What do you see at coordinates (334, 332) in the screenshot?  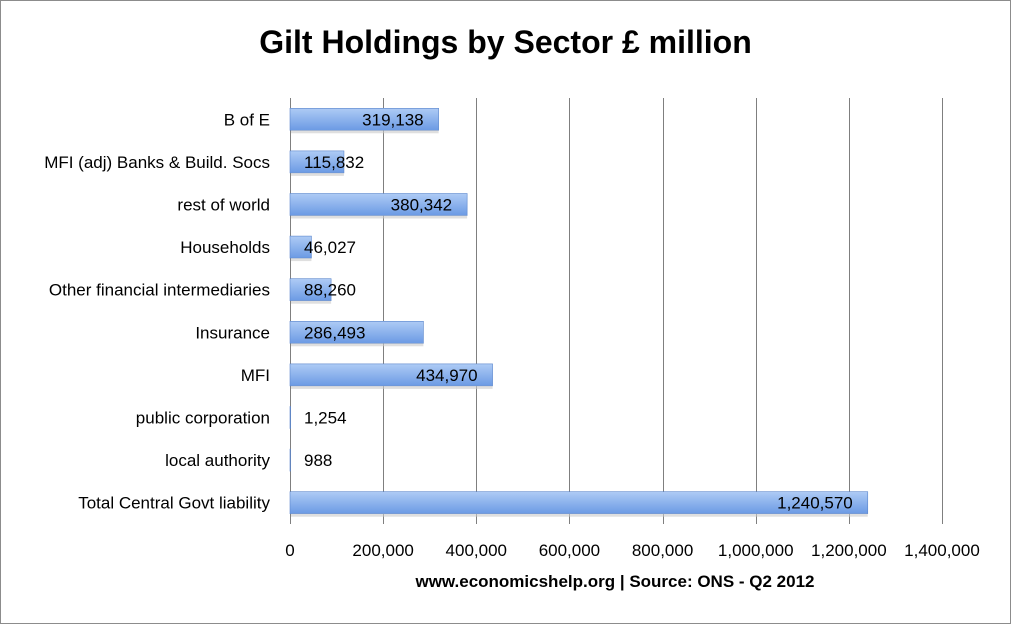 I see `data-label: 286,493` at bounding box center [334, 332].